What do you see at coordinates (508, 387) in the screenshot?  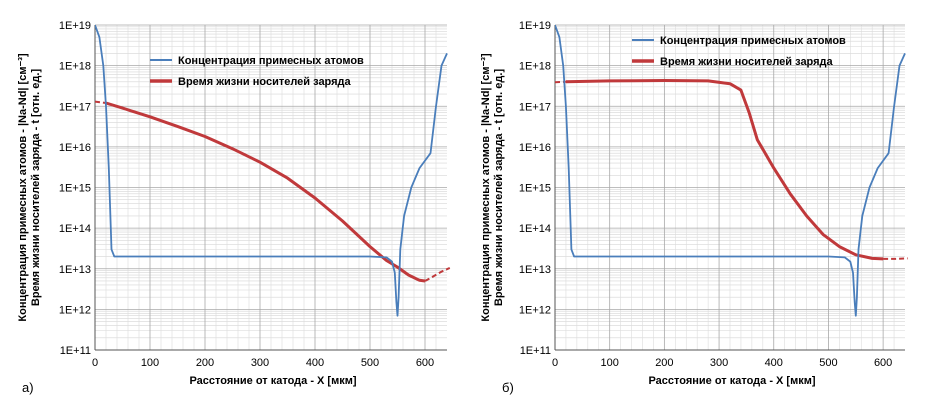 I see `panel-label: б)` at bounding box center [508, 387].